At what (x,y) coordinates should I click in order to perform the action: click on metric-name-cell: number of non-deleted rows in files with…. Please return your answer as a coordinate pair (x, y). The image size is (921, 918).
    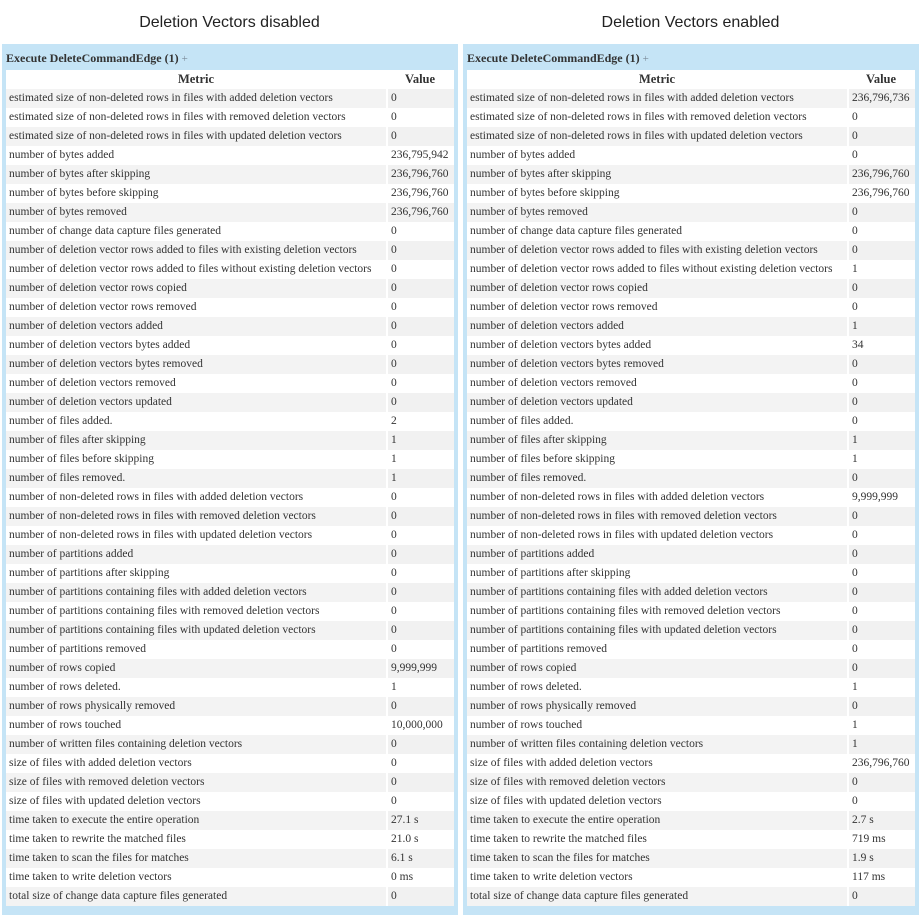
    Looking at the image, I should click on (196, 516).